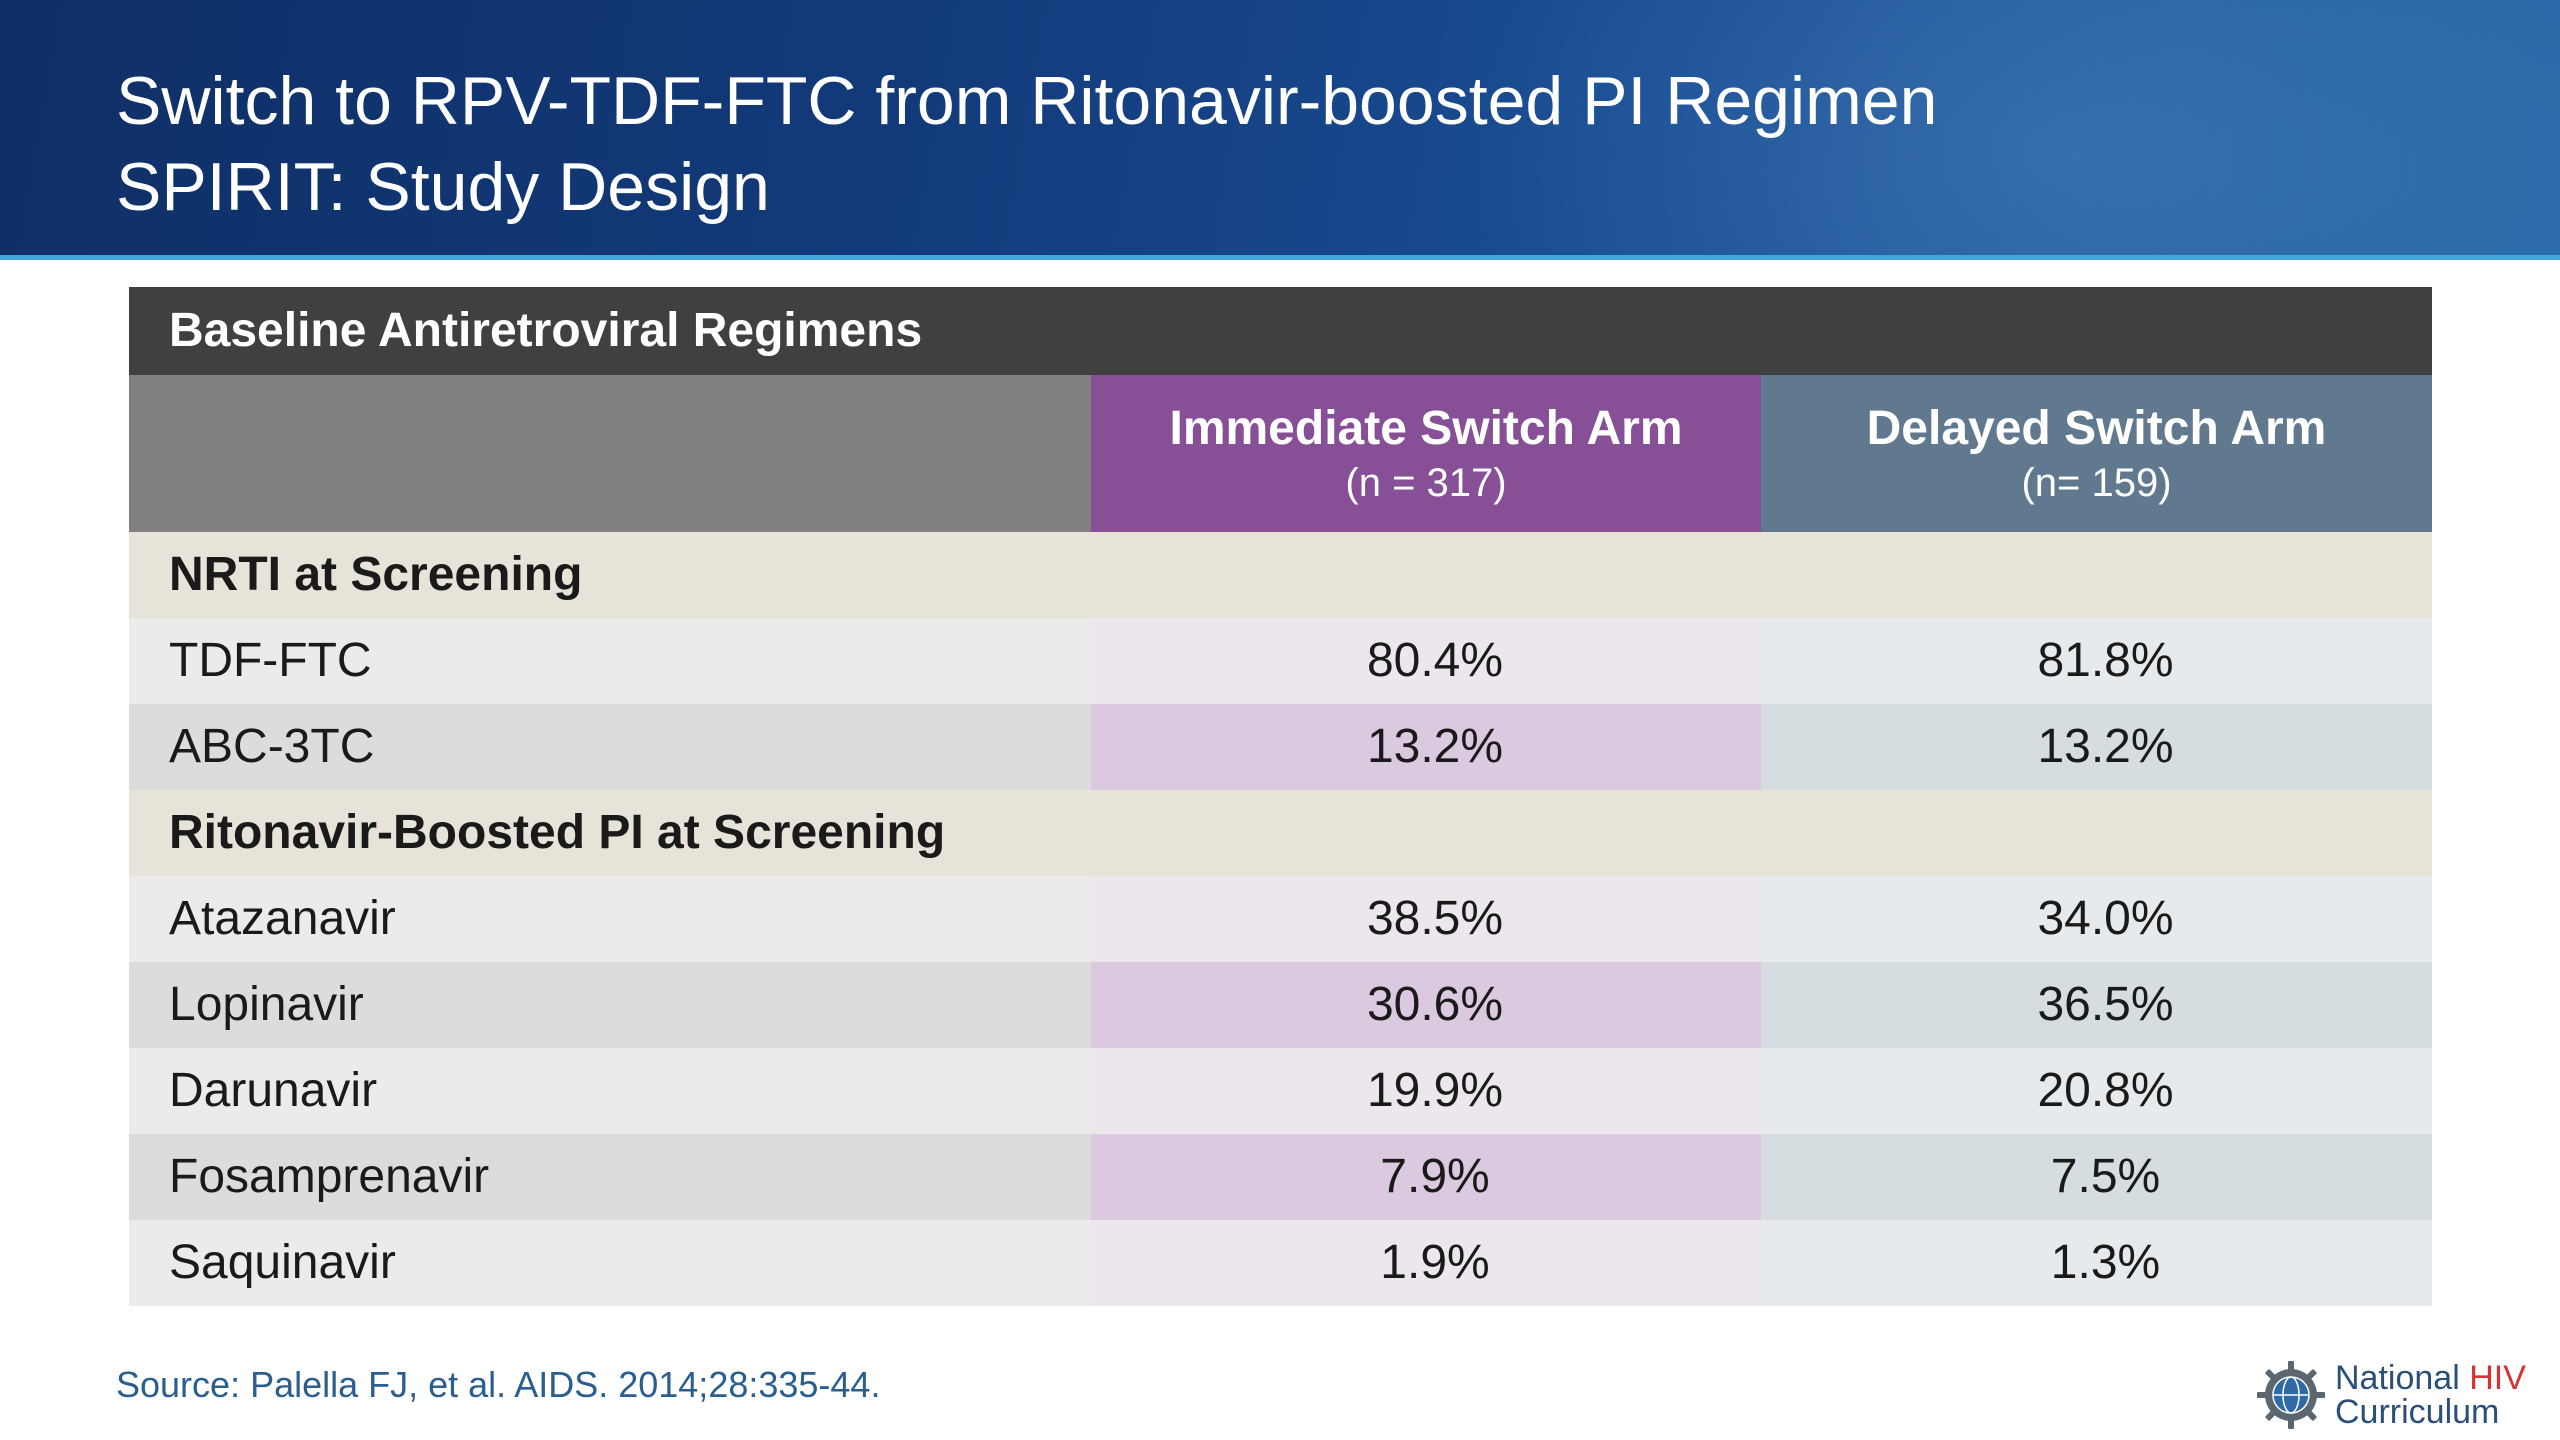  What do you see at coordinates (2096, 482) in the screenshot?
I see `delayed-arm-n: (n= 159)` at bounding box center [2096, 482].